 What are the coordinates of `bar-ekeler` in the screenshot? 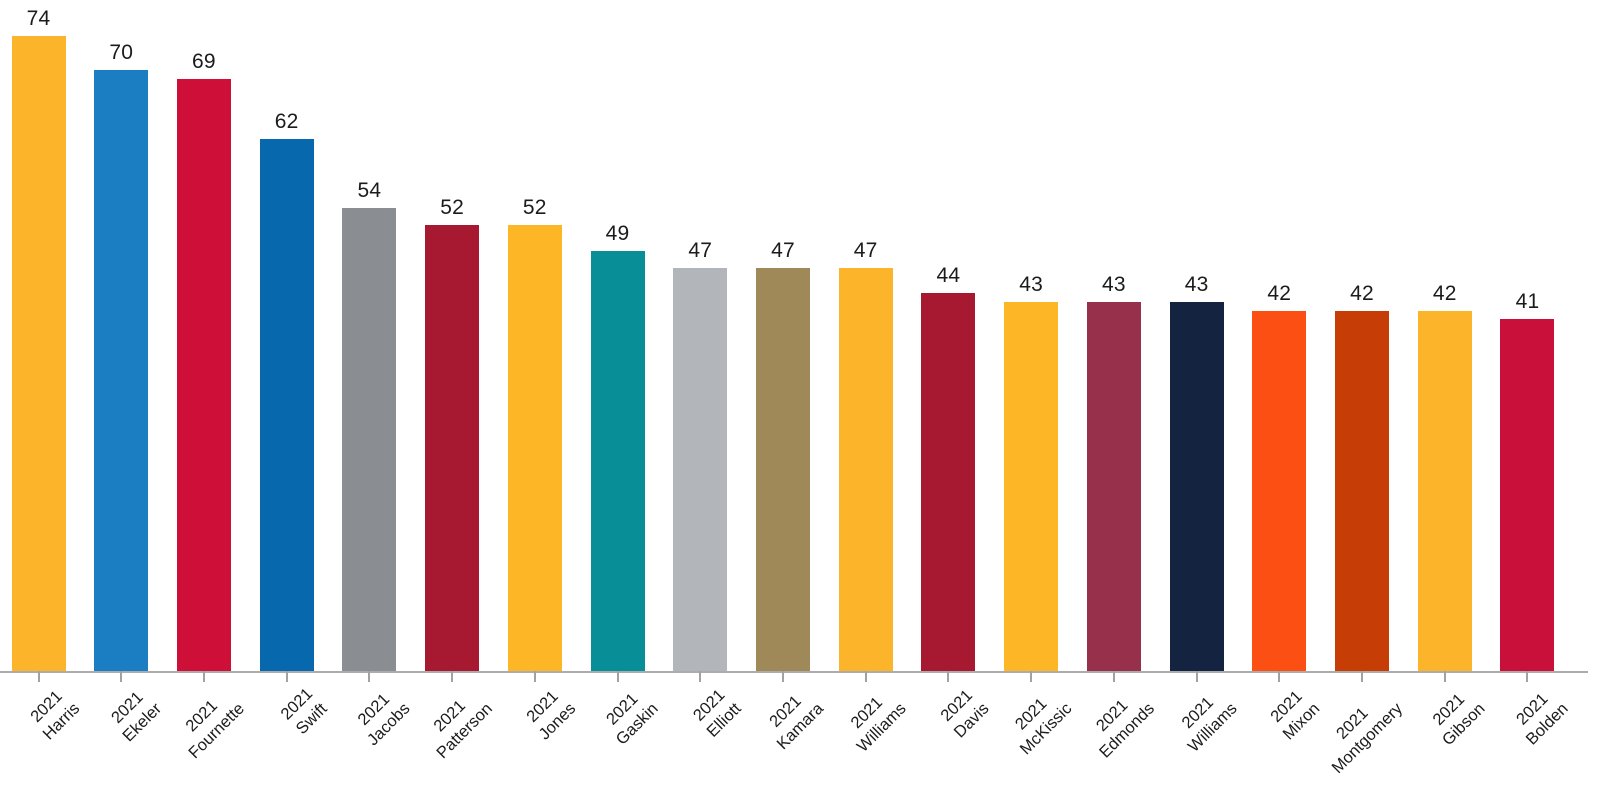 It's located at (121, 370).